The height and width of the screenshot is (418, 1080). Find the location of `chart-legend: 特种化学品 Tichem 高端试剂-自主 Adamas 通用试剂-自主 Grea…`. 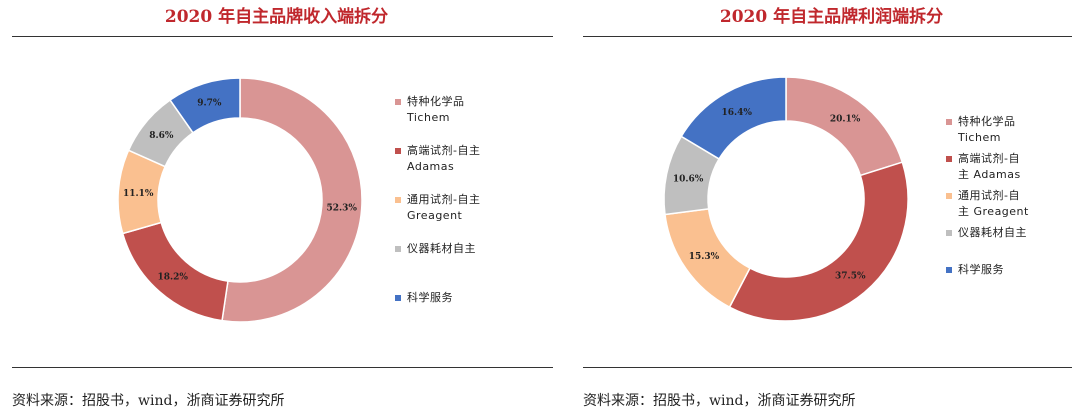

chart-legend: 特种化学品 Tichem 高端试剂-自主 Adamas 通用试剂-自主 Grea… is located at coordinates (470, 216).